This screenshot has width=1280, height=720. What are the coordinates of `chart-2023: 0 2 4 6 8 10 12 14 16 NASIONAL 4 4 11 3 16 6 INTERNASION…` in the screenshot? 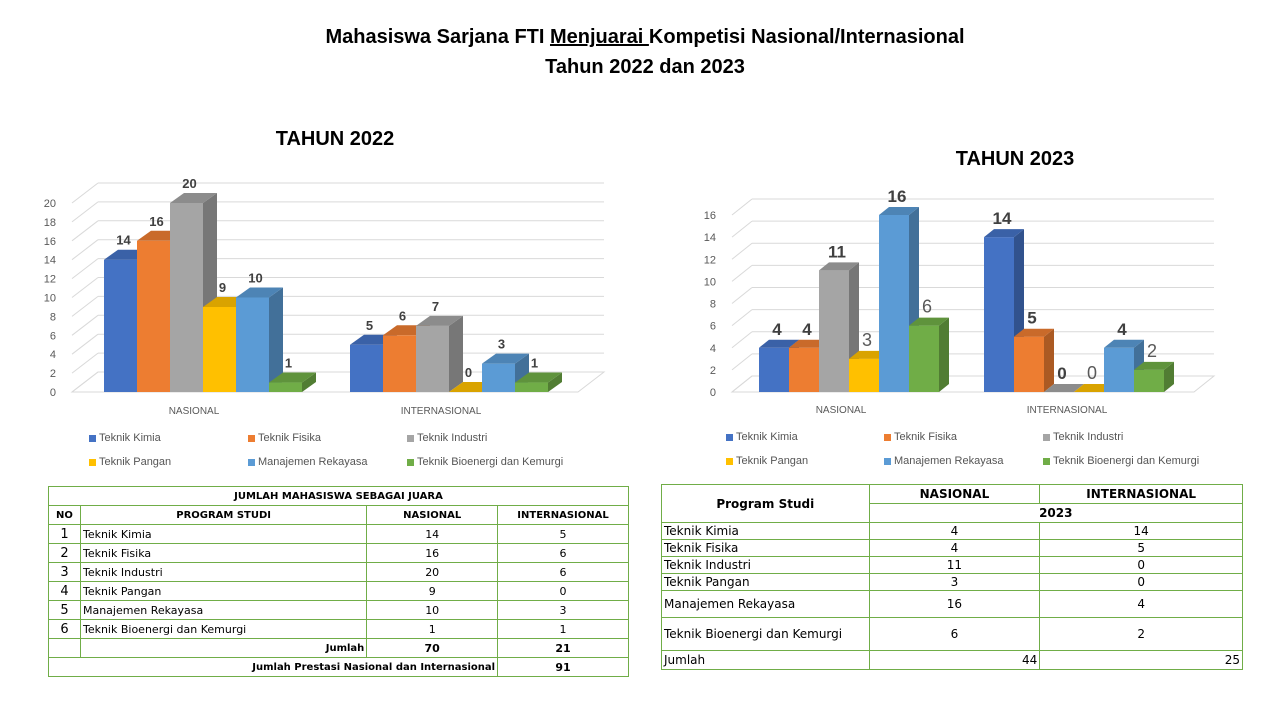 It's located at (960, 301).